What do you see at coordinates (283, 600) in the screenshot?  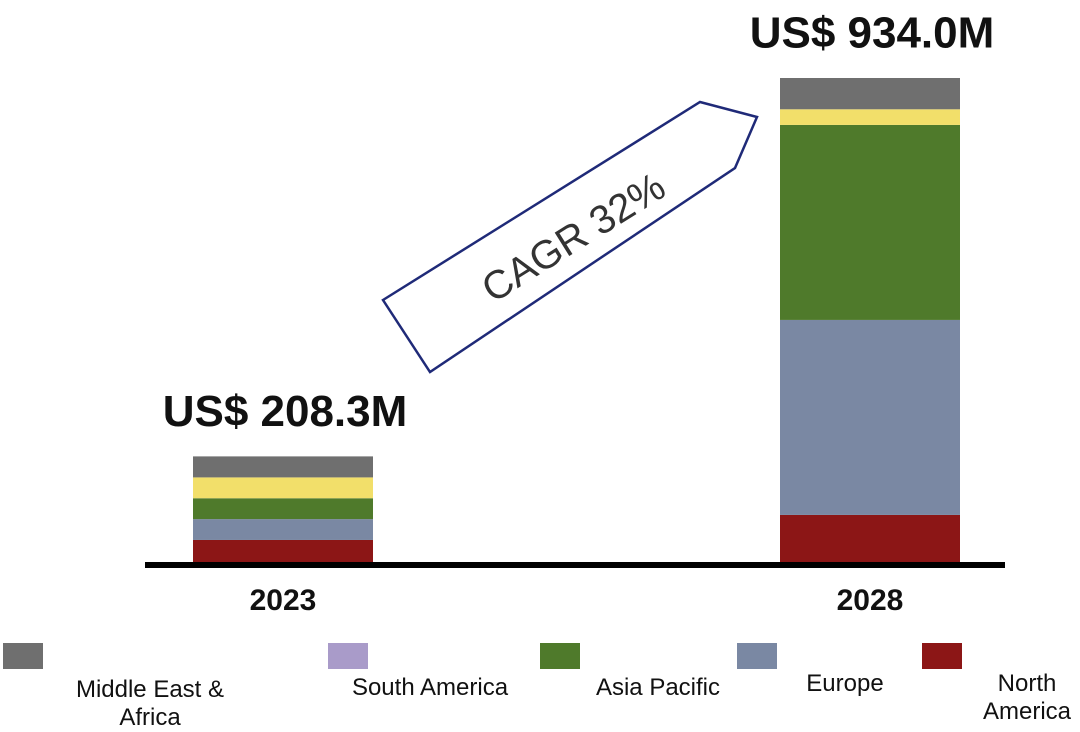 I see `category-label: 2023` at bounding box center [283, 600].